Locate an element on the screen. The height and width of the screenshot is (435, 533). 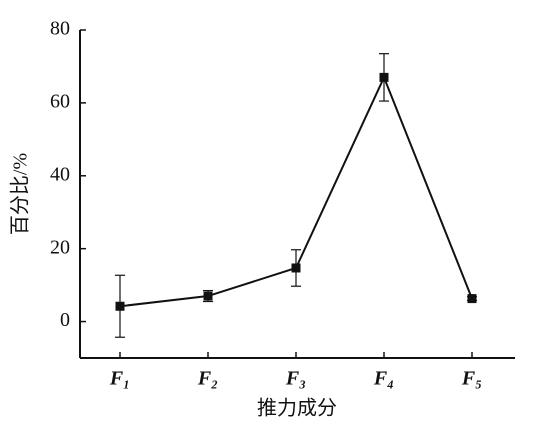
y-axis-label: 百分比/% is located at coordinates (20, 194).